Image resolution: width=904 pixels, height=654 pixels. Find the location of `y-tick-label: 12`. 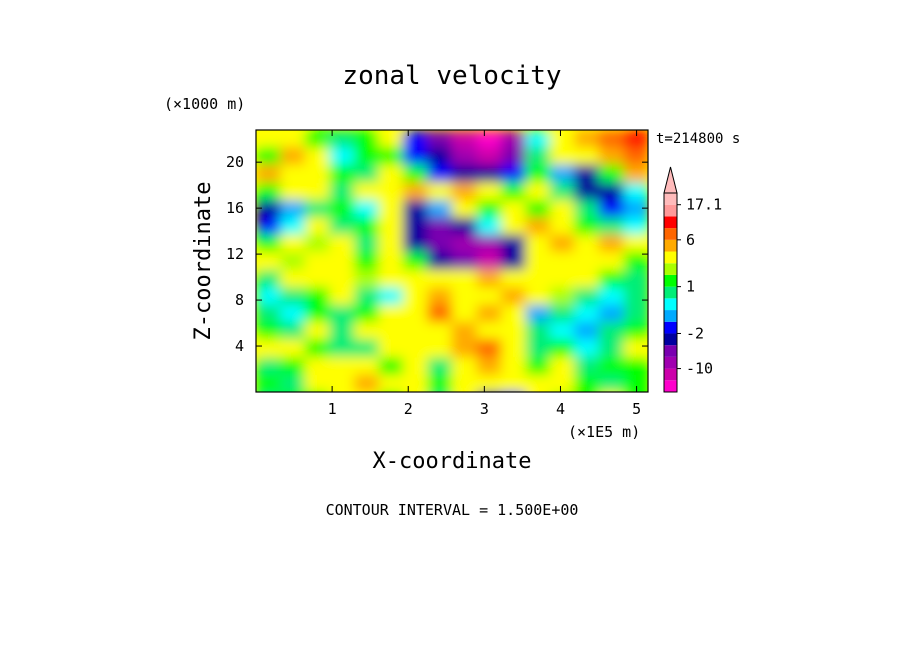

y-tick-label: 12 is located at coordinates (235, 254).